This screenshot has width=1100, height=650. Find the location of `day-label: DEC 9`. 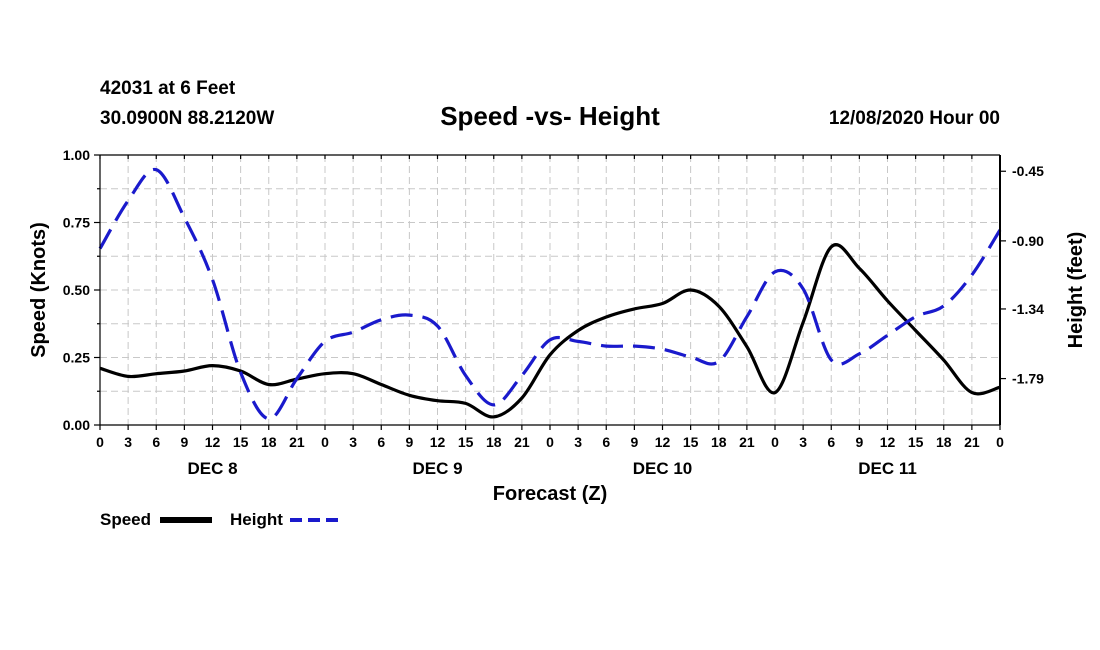

day-label: DEC 9 is located at coordinates (437, 468).